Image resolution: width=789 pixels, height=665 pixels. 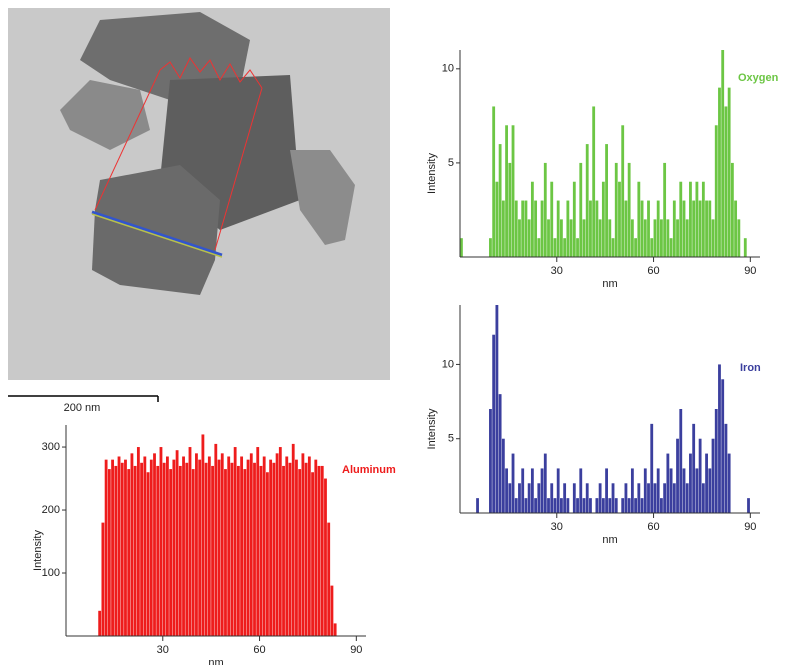 What do you see at coordinates (157, 235) in the screenshot?
I see `scan-line` at bounding box center [157, 235].